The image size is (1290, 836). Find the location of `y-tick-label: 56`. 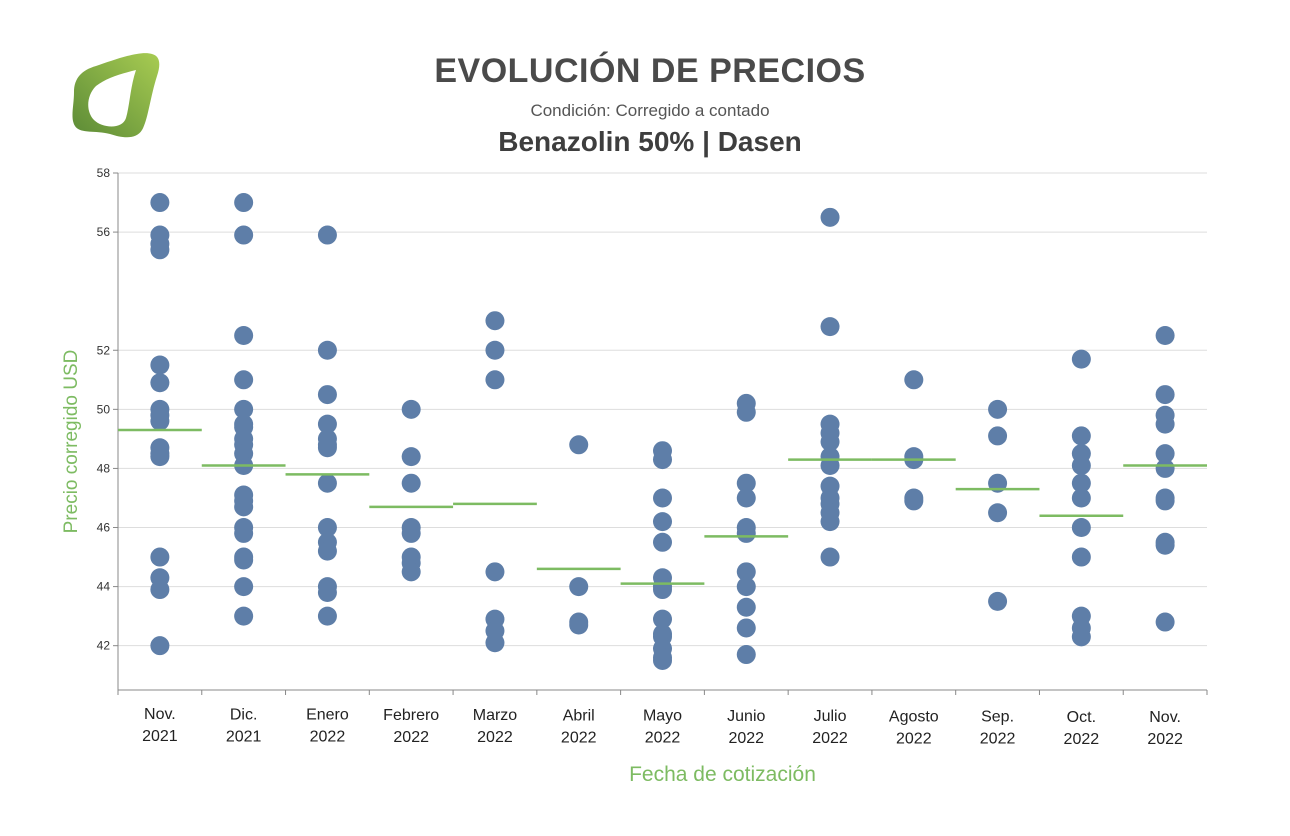

y-tick-label: 56 is located at coordinates (104, 232).